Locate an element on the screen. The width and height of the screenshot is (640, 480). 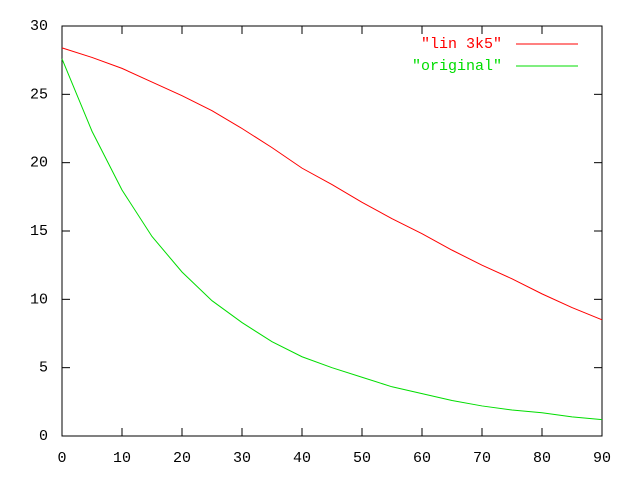
x-tick-label: 90 is located at coordinates (602, 458).